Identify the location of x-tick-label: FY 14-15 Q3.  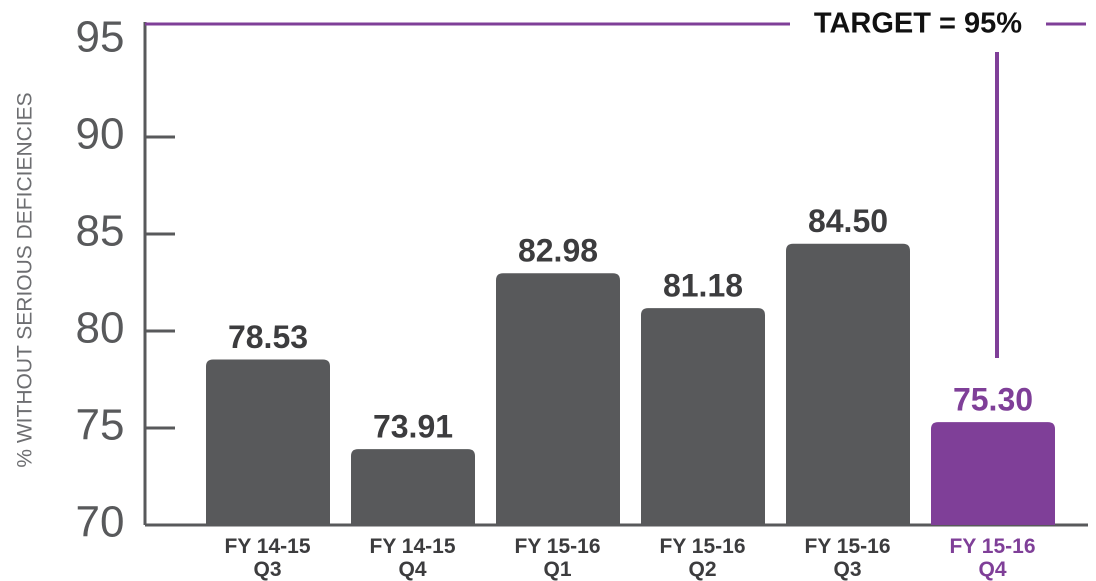
(267, 558).